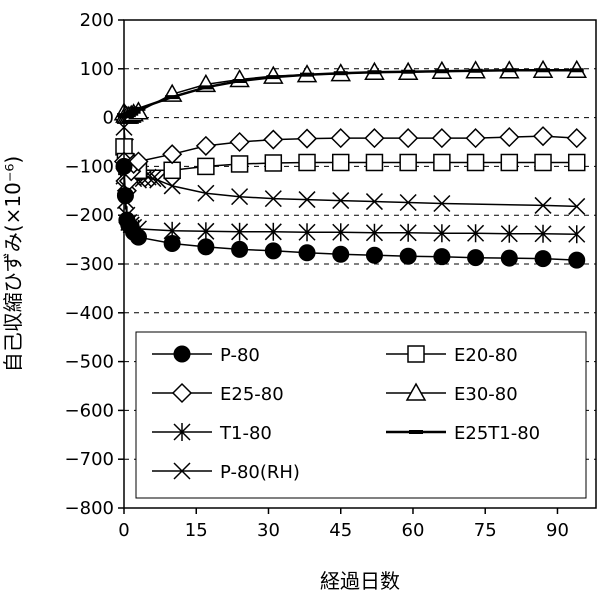  What do you see at coordinates (196, 530) in the screenshot?
I see `x-tick-label: 15` at bounding box center [196, 530].